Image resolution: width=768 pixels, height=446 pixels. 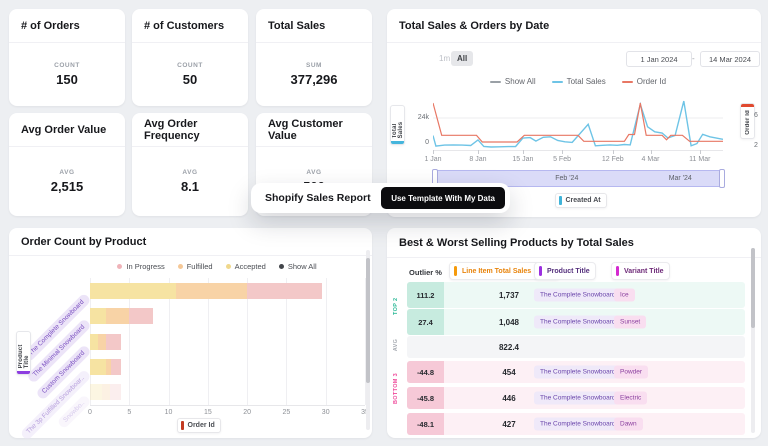 What do you see at coordinates (396, 306) in the screenshot?
I see `group-label-top-2: TOP 2` at bounding box center [396, 306].